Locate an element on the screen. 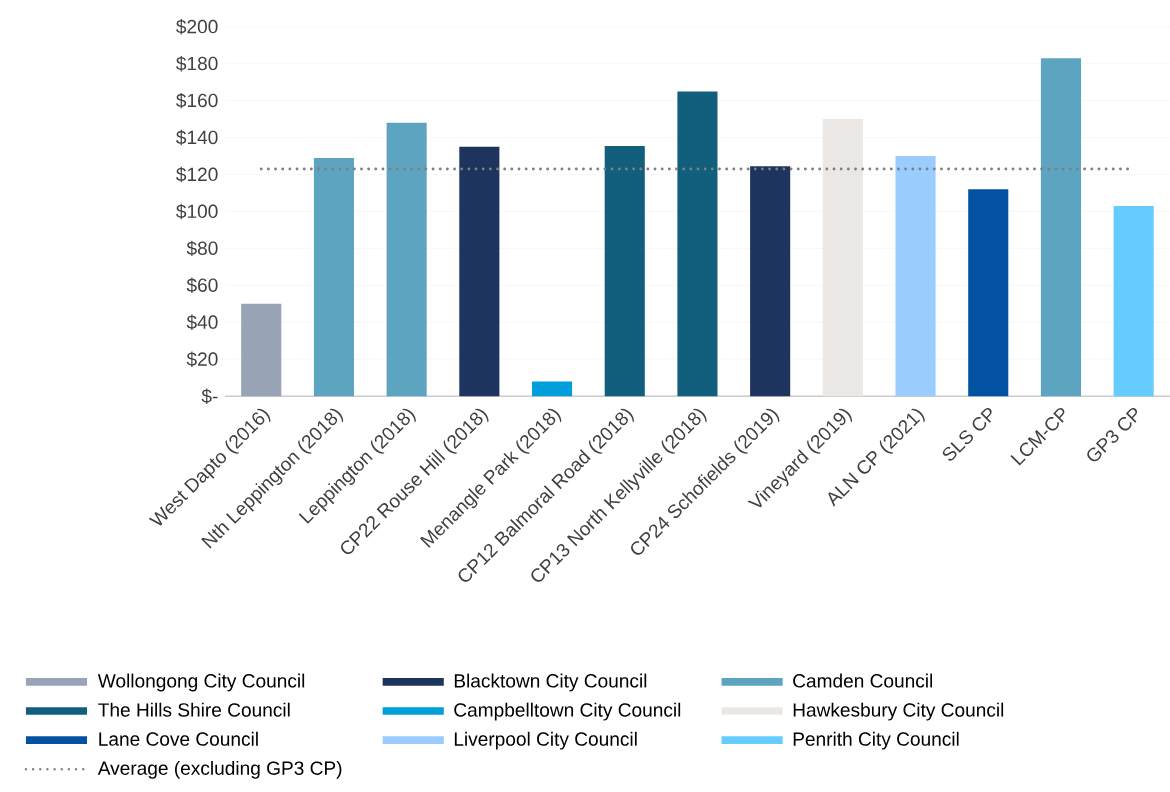  y-tick-label: $80 is located at coordinates (202, 248).